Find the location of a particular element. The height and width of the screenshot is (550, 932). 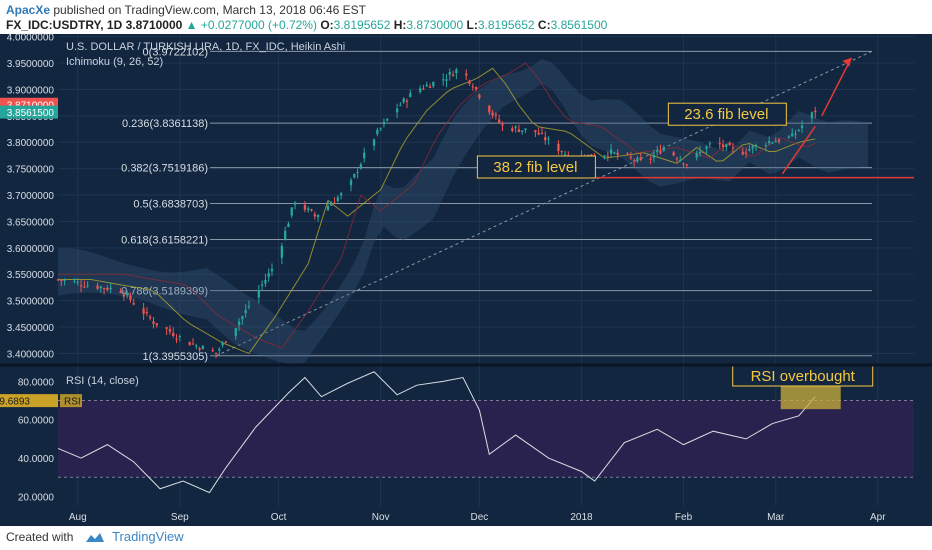

time-tick-label: Apr is located at coordinates (878, 517).